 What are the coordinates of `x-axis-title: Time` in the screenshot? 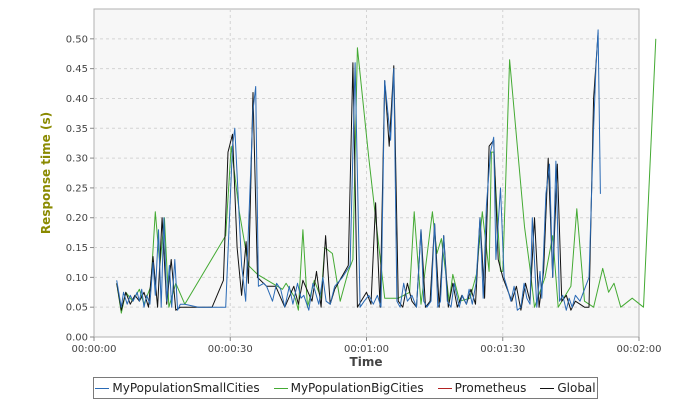 It's located at (366, 362).